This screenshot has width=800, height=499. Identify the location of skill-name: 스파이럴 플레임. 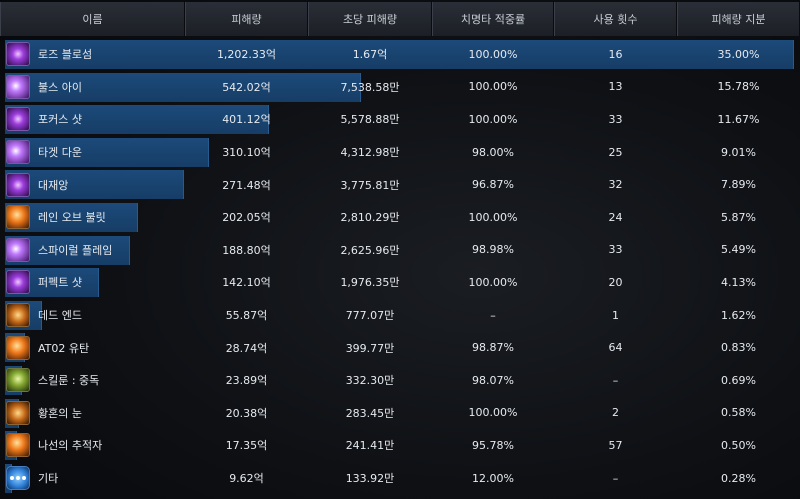
(75, 250).